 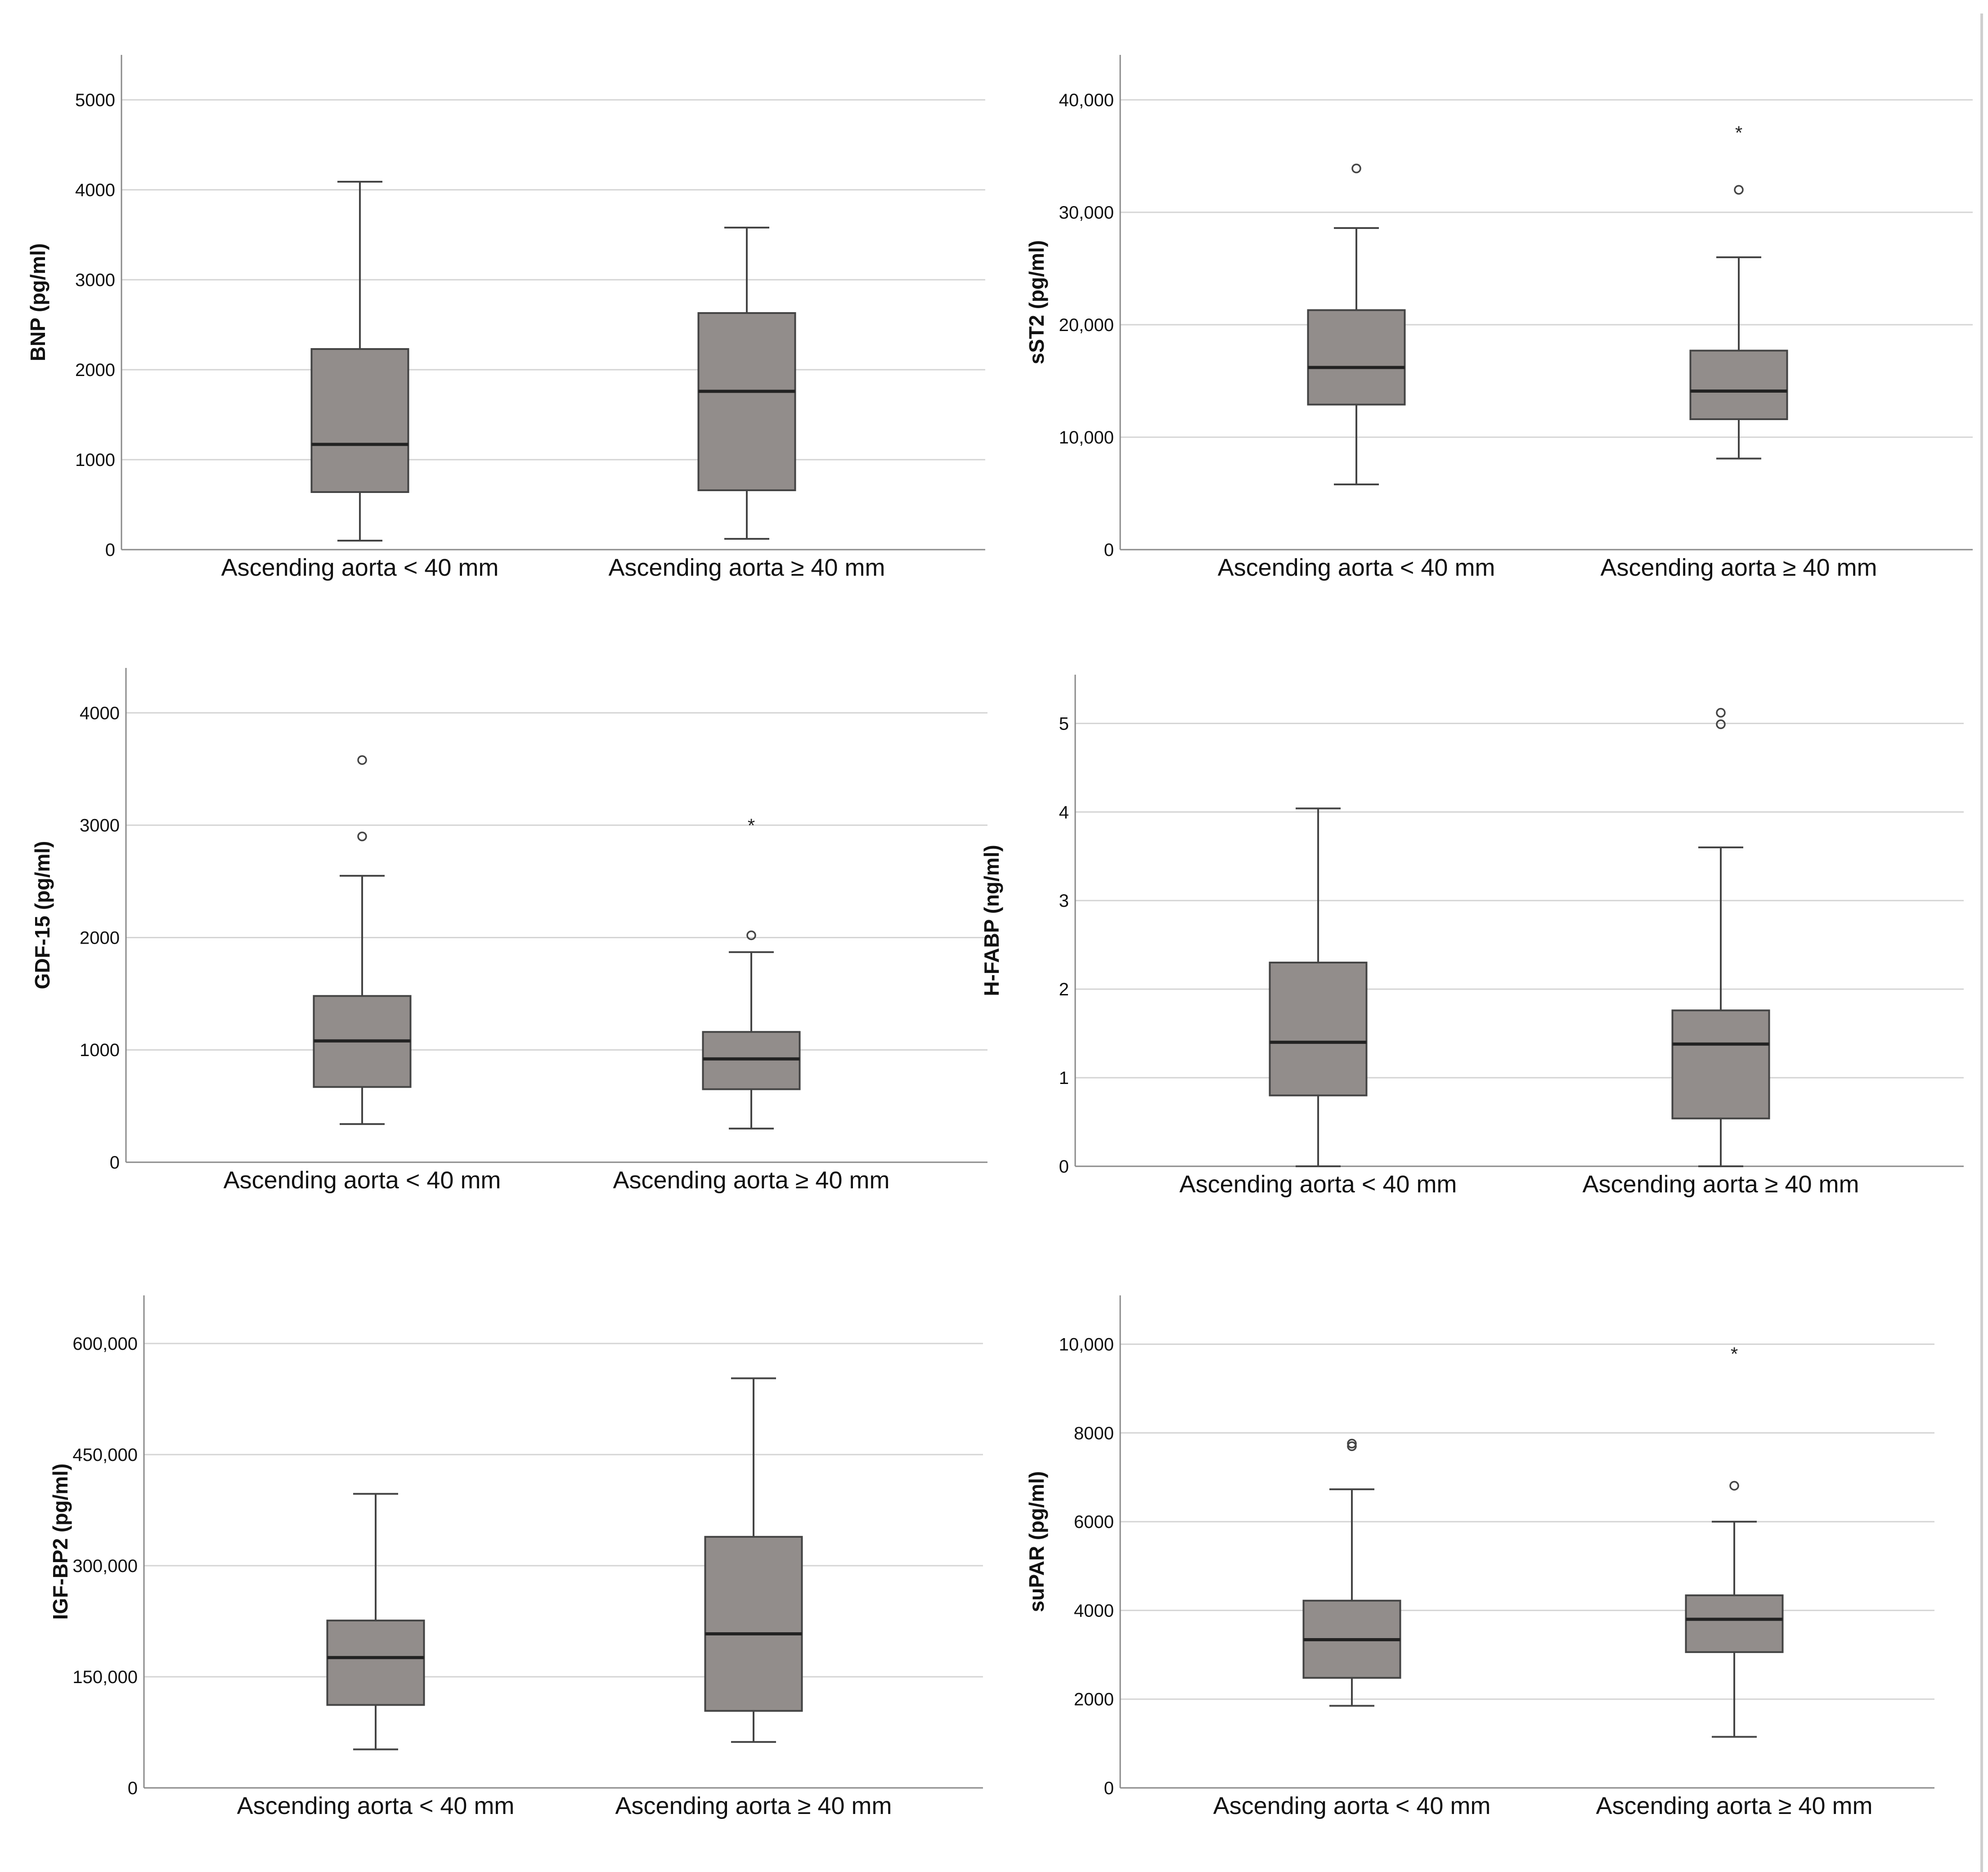 What do you see at coordinates (1064, 1078) in the screenshot?
I see `y-tick-label: 1` at bounding box center [1064, 1078].